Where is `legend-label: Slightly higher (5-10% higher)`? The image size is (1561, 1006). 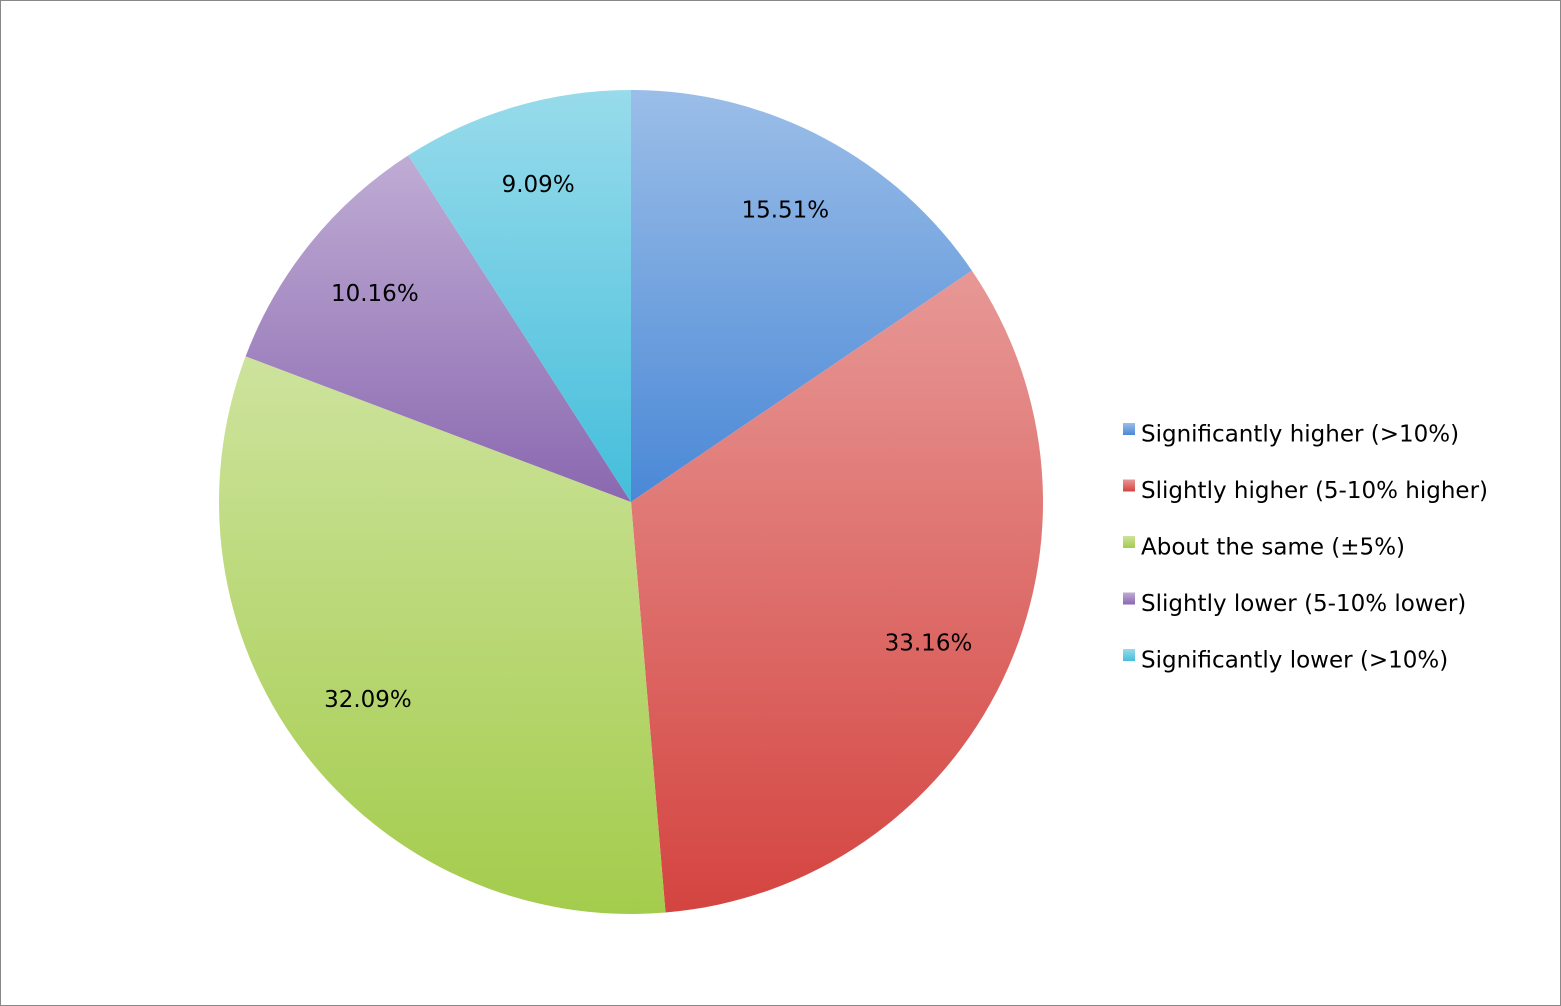
legend-label: Slightly higher (5-10% higher) is located at coordinates (1314, 491).